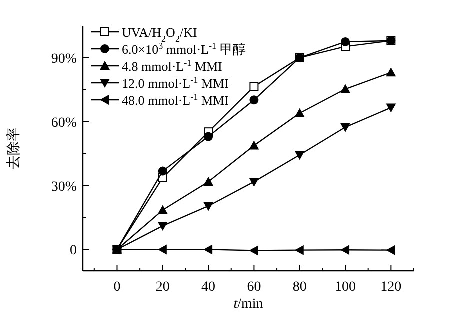 Image resolution: width=454 pixels, height=318 pixels. I want to click on y-tick-label: 60%, so click(64, 123).